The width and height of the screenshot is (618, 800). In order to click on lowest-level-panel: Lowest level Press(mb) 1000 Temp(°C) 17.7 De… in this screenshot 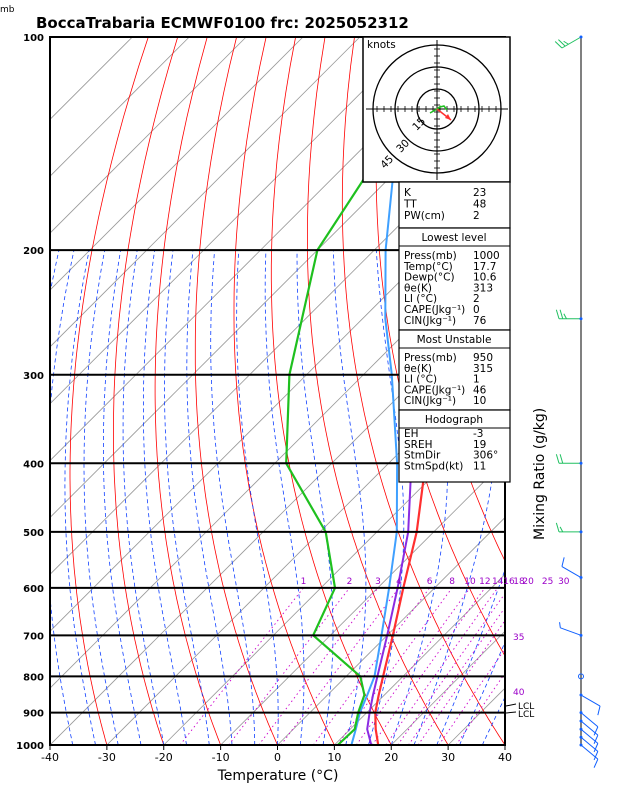, I will do `click(454, 279)`.